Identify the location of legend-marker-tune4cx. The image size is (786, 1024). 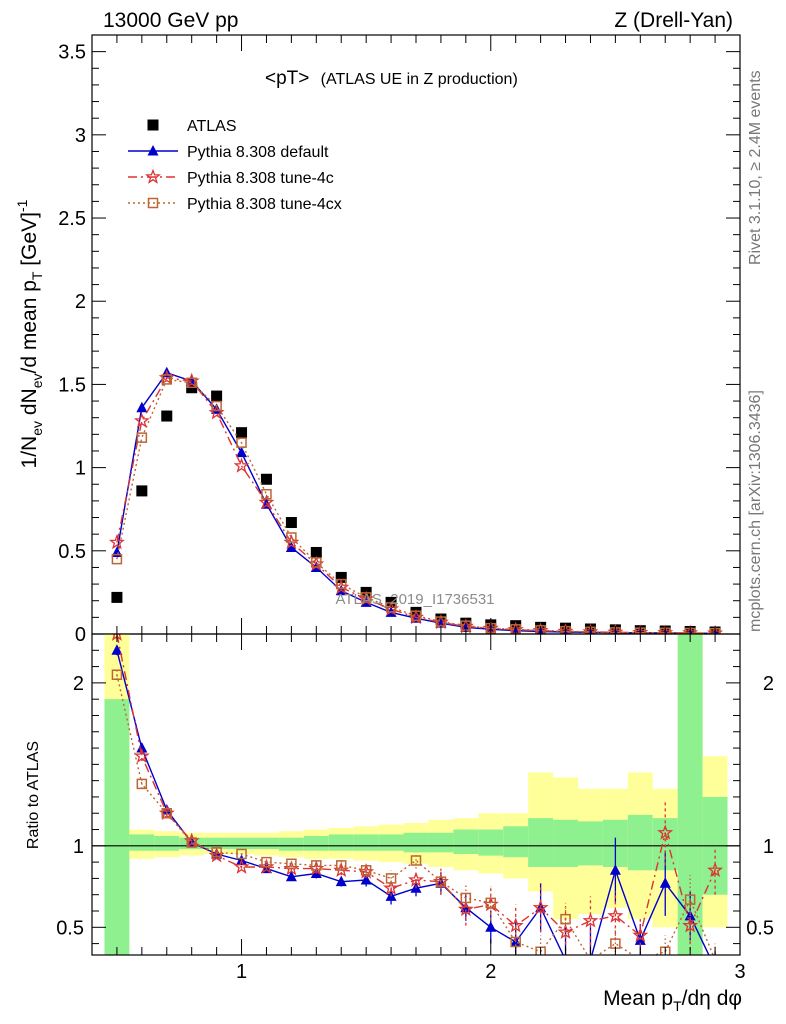
(153, 203).